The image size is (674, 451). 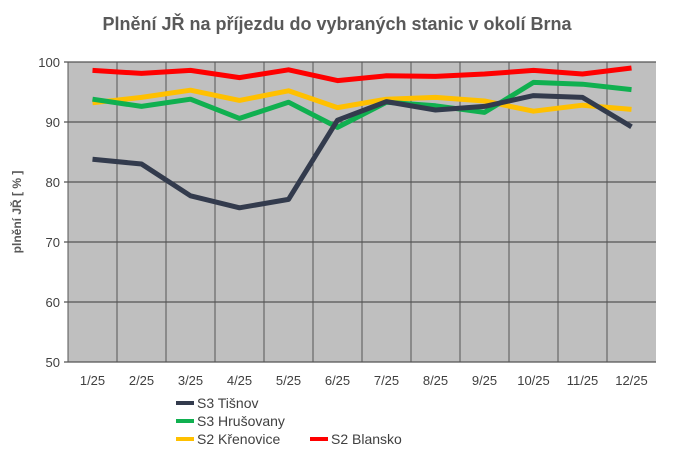 What do you see at coordinates (533, 380) in the screenshot?
I see `x-tick-label: 10/25` at bounding box center [533, 380].